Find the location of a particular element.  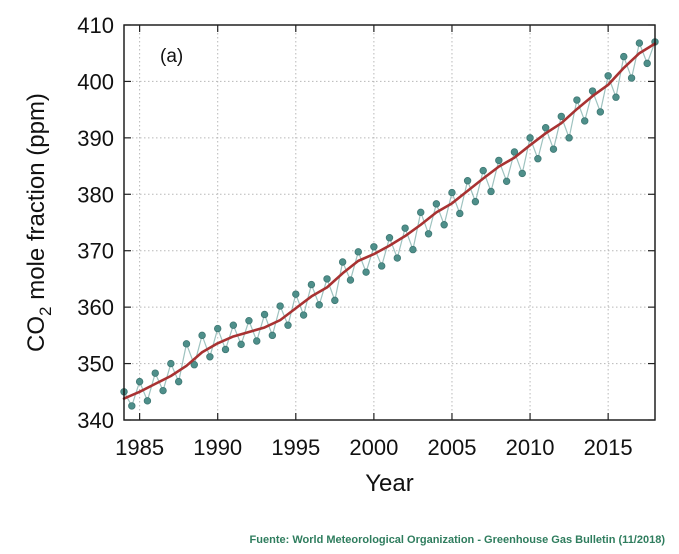

x-tick-label: 1995 is located at coordinates (295, 447).